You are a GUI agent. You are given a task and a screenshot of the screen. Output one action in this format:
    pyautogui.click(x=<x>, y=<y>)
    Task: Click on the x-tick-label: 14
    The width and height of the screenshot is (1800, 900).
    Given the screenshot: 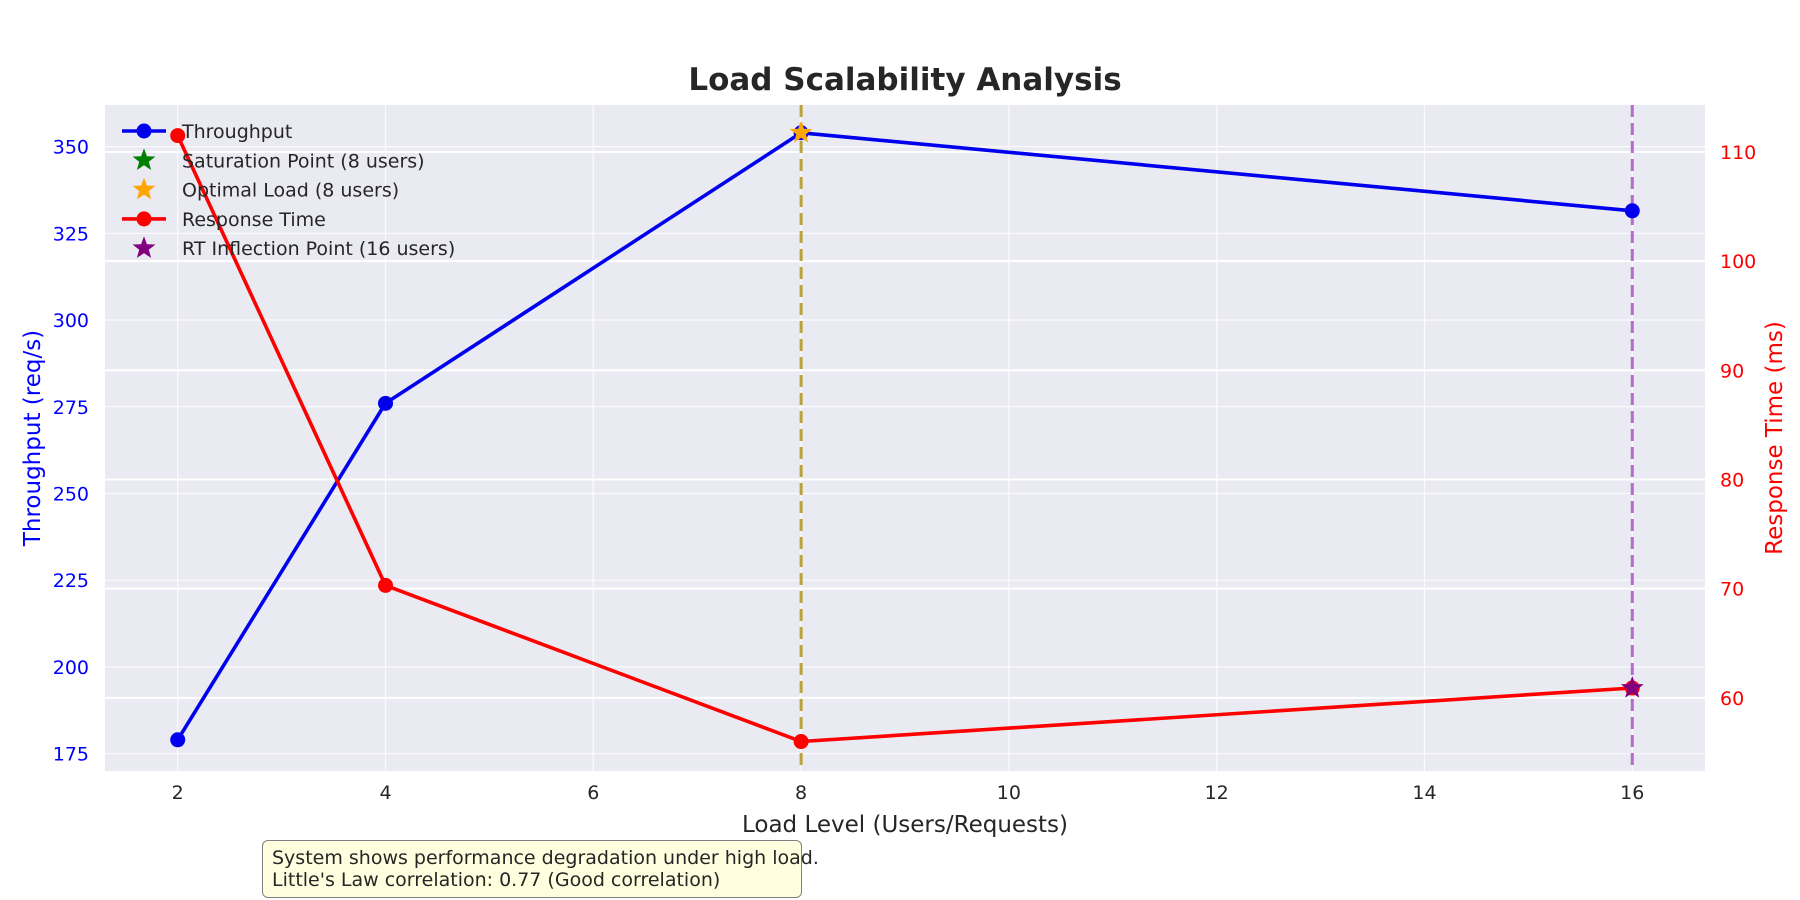 What is the action you would take?
    pyautogui.click(x=1424, y=793)
    